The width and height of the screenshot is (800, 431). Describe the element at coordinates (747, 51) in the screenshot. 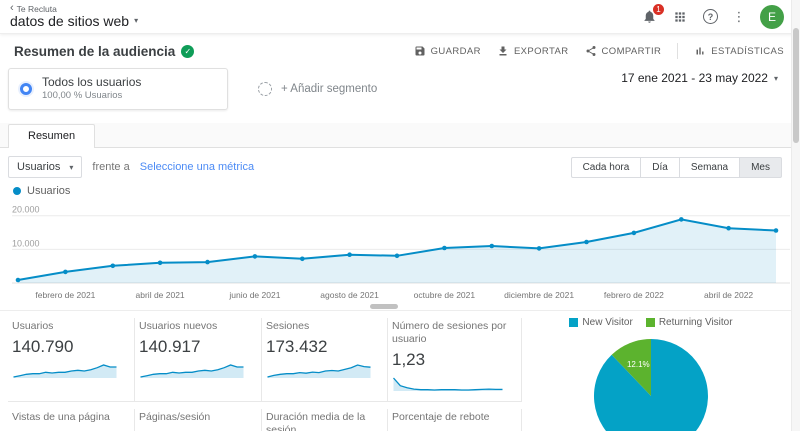

I see `stats-label: ESTADÍSTICAS` at that location.